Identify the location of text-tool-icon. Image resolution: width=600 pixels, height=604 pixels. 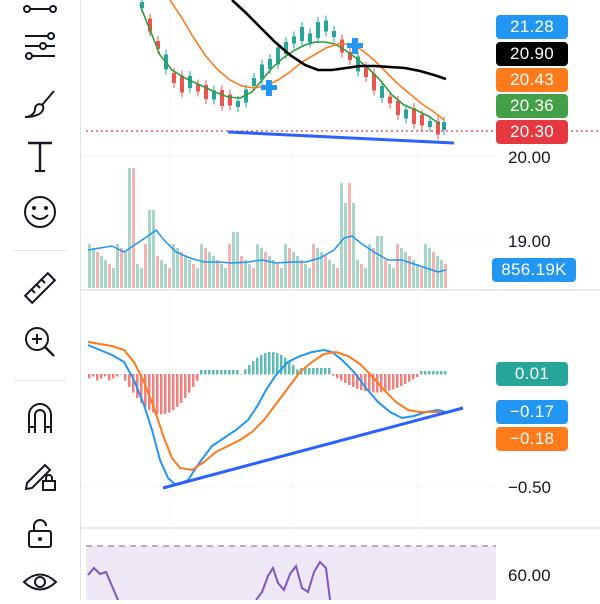
(40, 156).